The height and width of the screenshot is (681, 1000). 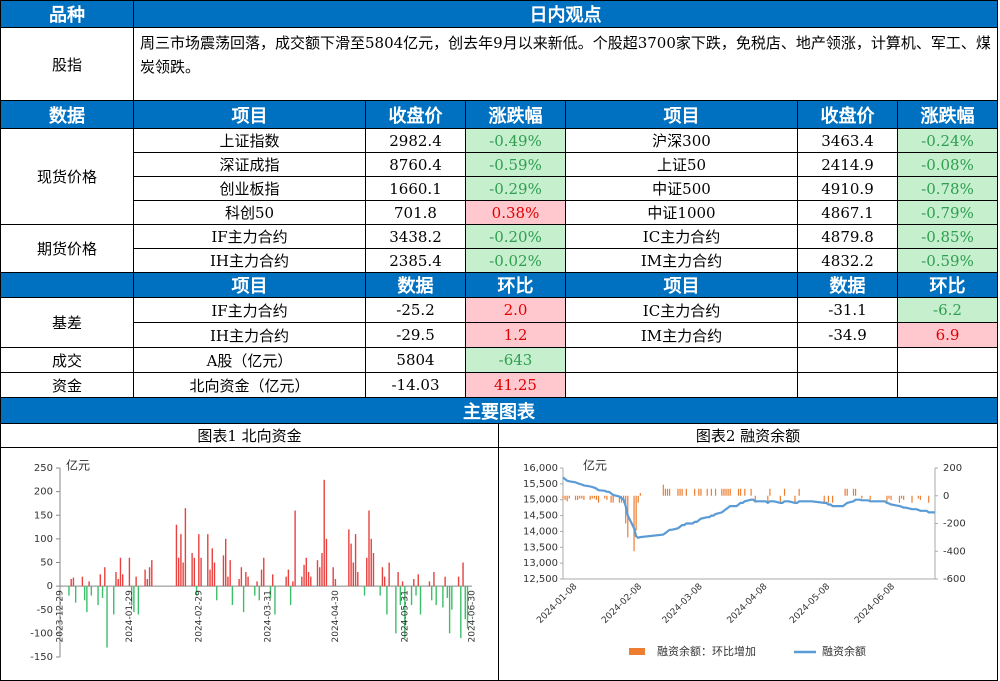 I want to click on table-cell: 1.2, so click(x=515, y=335).